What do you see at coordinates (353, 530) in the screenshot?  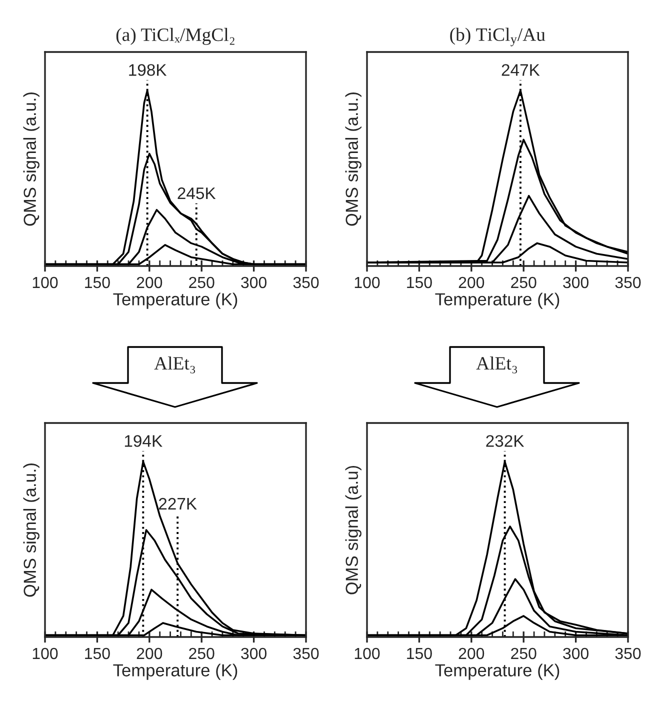 I see `y-axis-title: QMS signal (a.u)` at bounding box center [353, 530].